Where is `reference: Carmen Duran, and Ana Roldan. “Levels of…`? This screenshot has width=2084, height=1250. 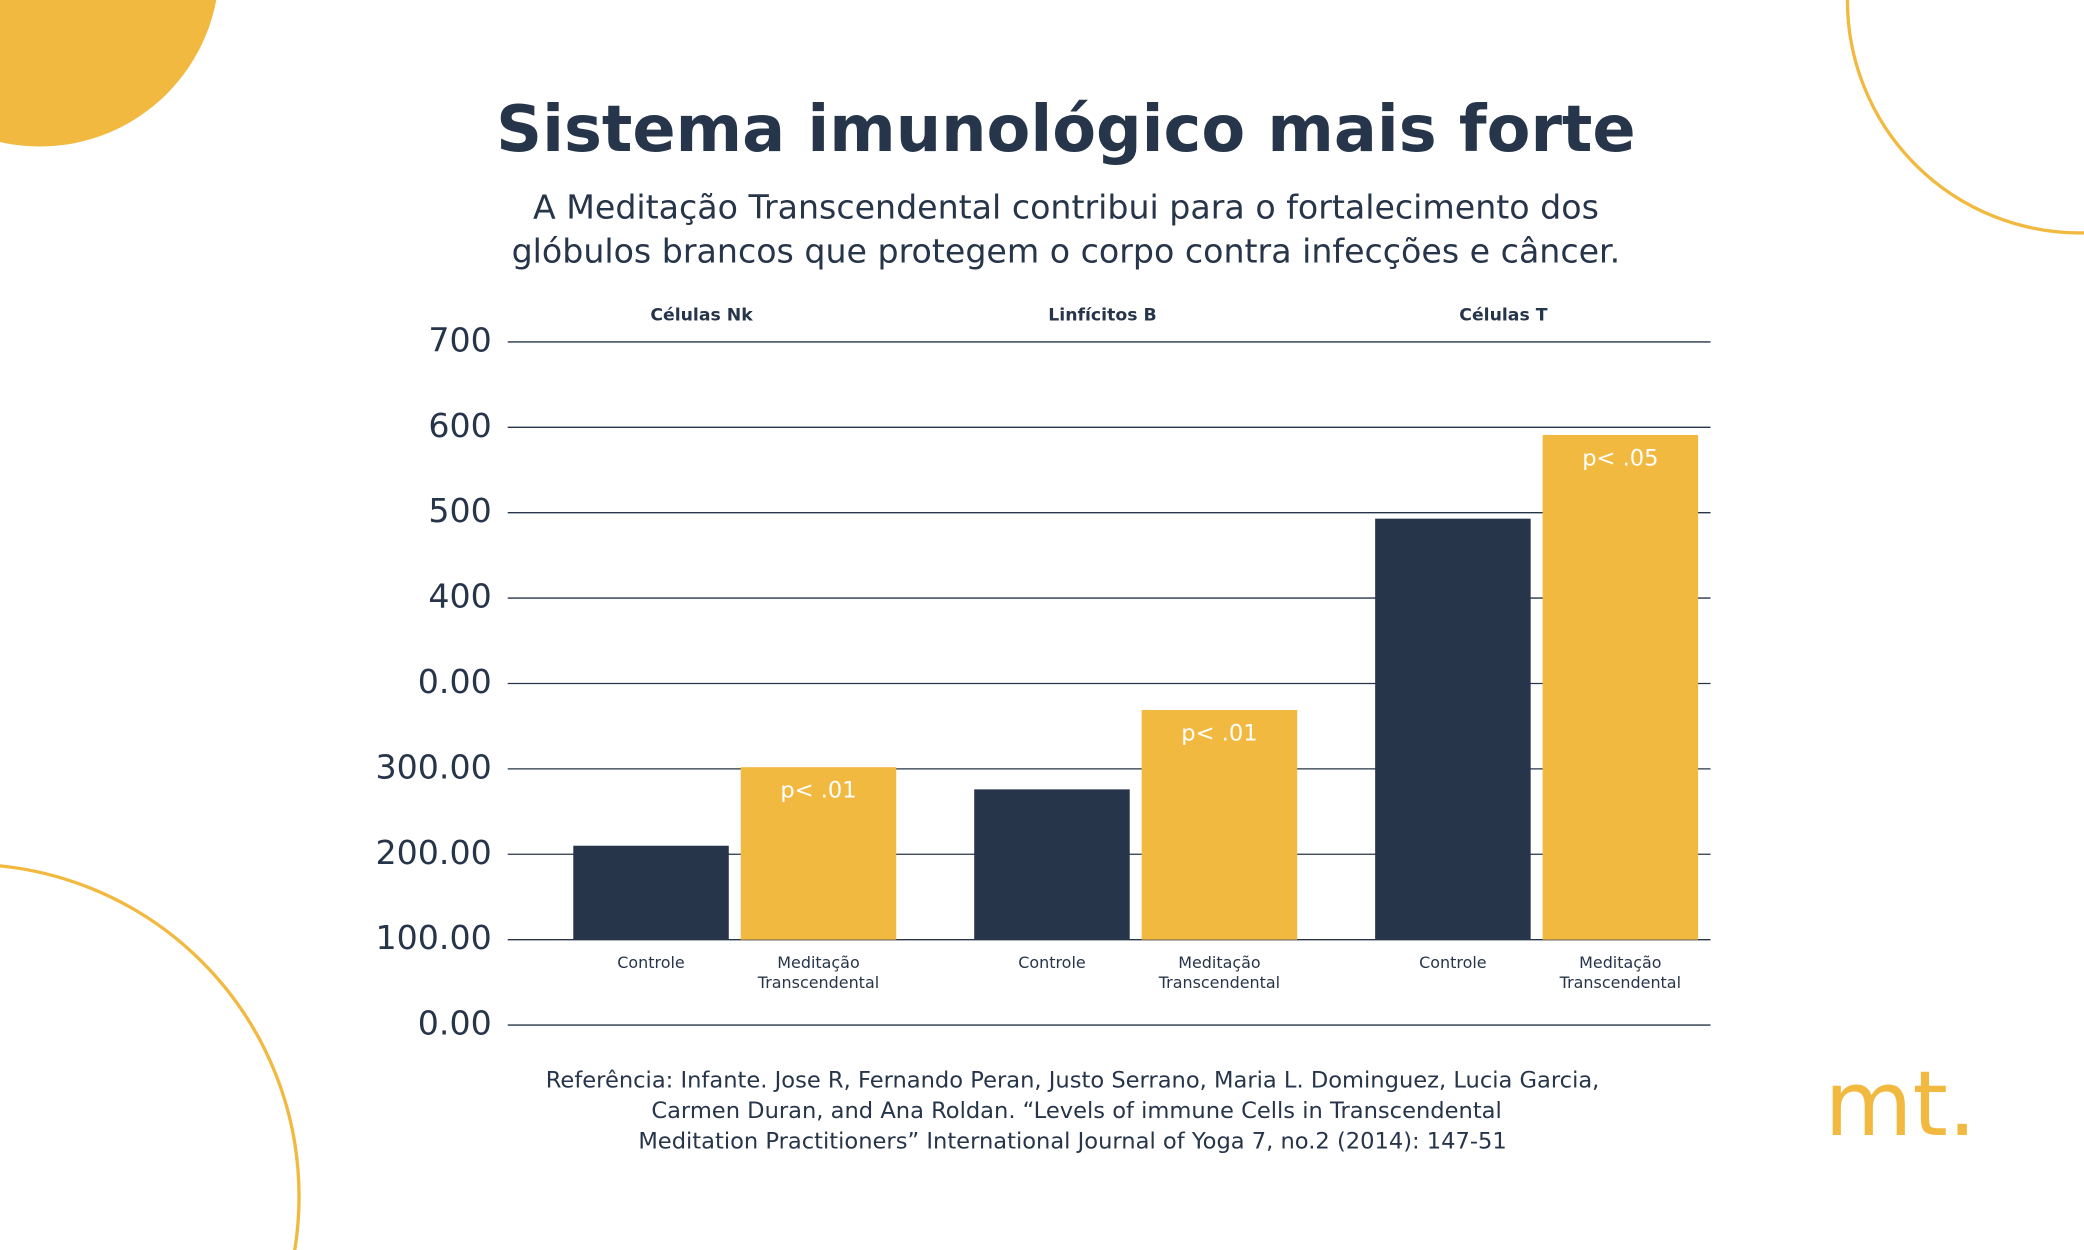
reference: Carmen Duran, and Ana Roldan. “Levels of… is located at coordinates (1076, 1111).